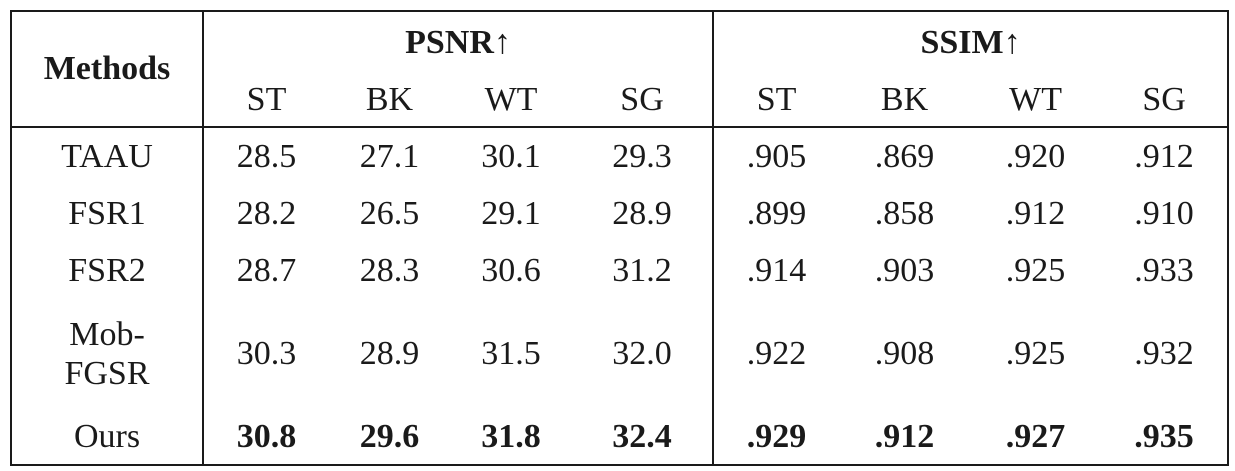  I want to click on ssim-cell: .914, so click(776, 270).